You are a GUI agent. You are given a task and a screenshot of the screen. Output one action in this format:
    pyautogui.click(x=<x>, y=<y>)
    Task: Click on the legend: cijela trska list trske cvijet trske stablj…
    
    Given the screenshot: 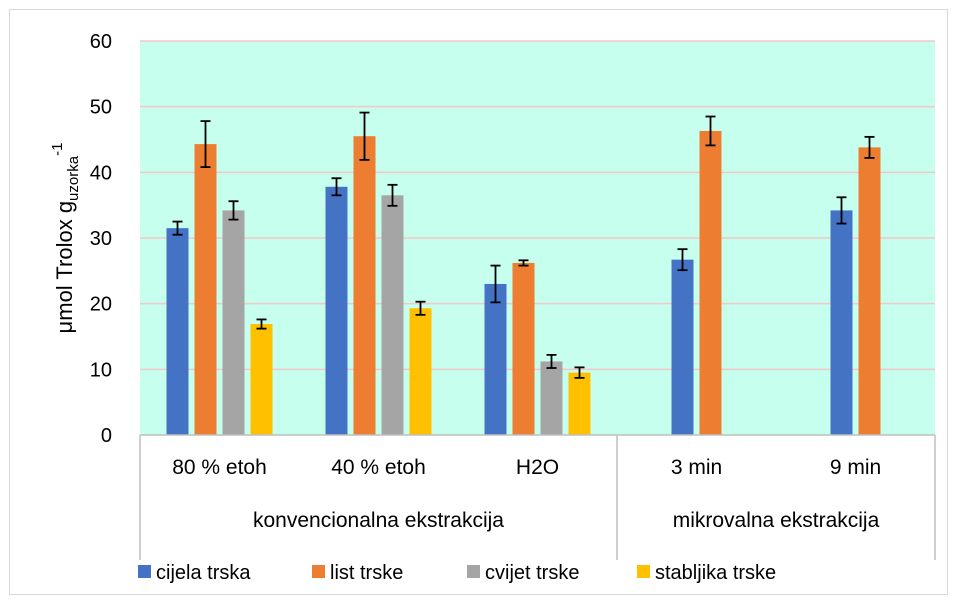 What is the action you would take?
    pyautogui.click(x=457, y=573)
    